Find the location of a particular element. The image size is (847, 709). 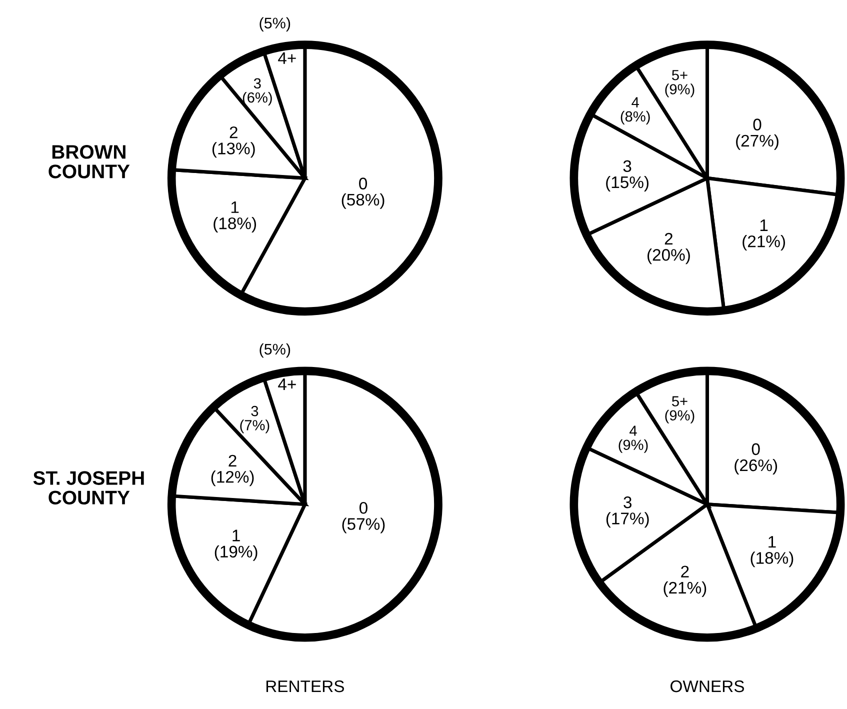

data-label: (20%) is located at coordinates (669, 256).